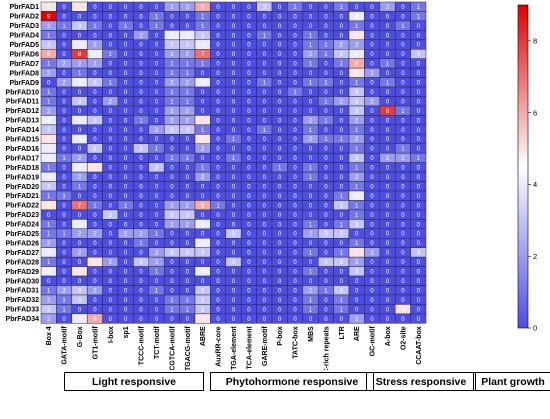 Image resolution: width=550 pixels, height=419 pixels. What do you see at coordinates (535, 112) in the screenshot?
I see `colorbar-tick-label: 6` at bounding box center [535, 112].